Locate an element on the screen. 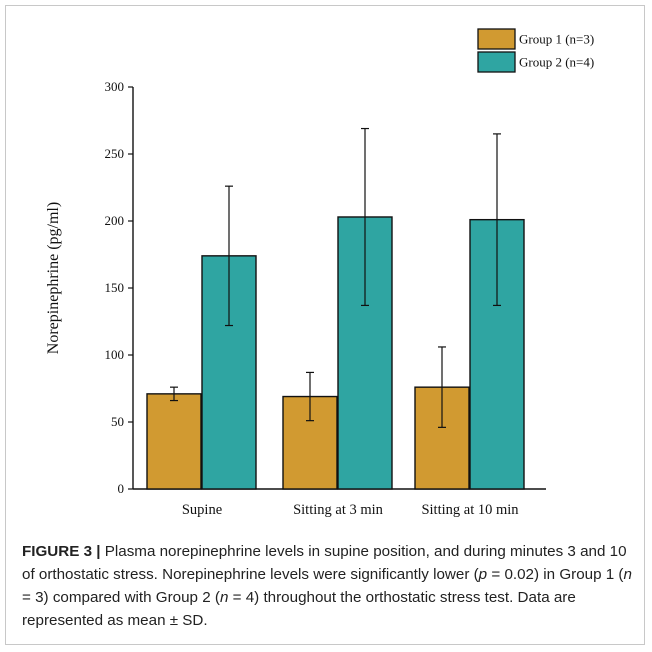 Image resolution: width=652 pixels, height=652 pixels. y-tick-label: 250 is located at coordinates (115, 153).